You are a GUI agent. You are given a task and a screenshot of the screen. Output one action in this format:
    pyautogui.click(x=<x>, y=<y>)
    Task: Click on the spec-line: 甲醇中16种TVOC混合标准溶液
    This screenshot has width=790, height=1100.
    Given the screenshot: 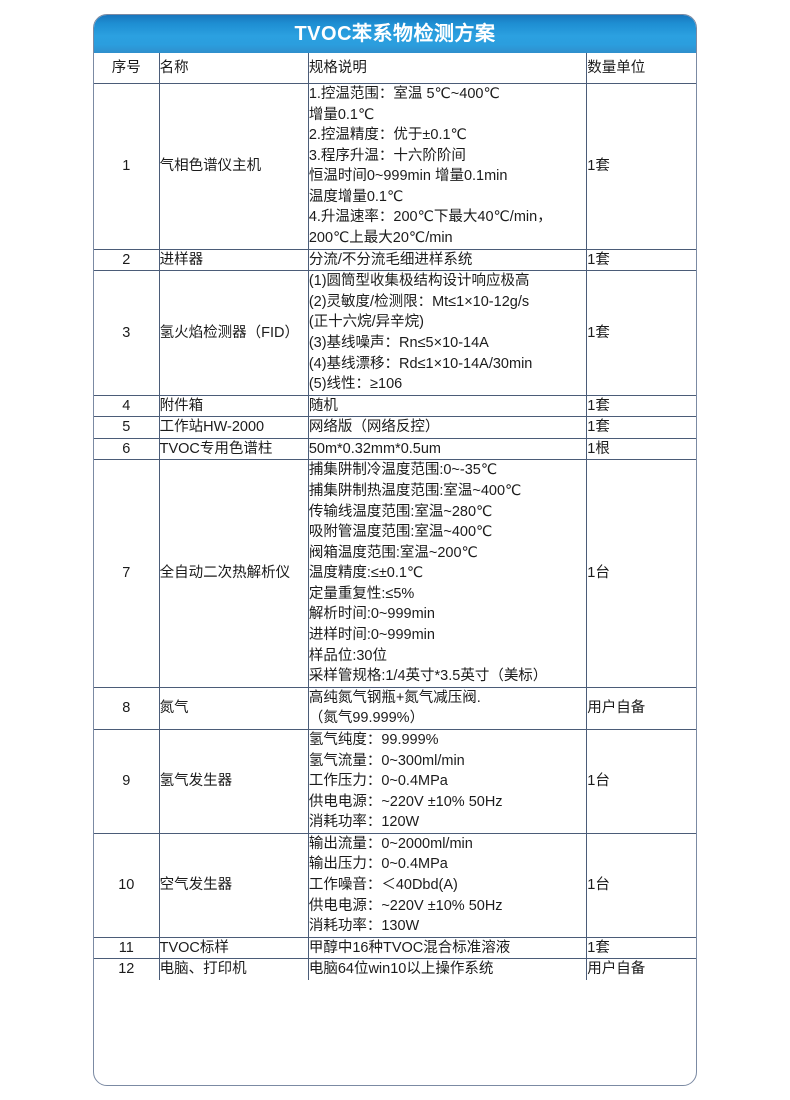 What is the action you would take?
    pyautogui.click(x=409, y=947)
    